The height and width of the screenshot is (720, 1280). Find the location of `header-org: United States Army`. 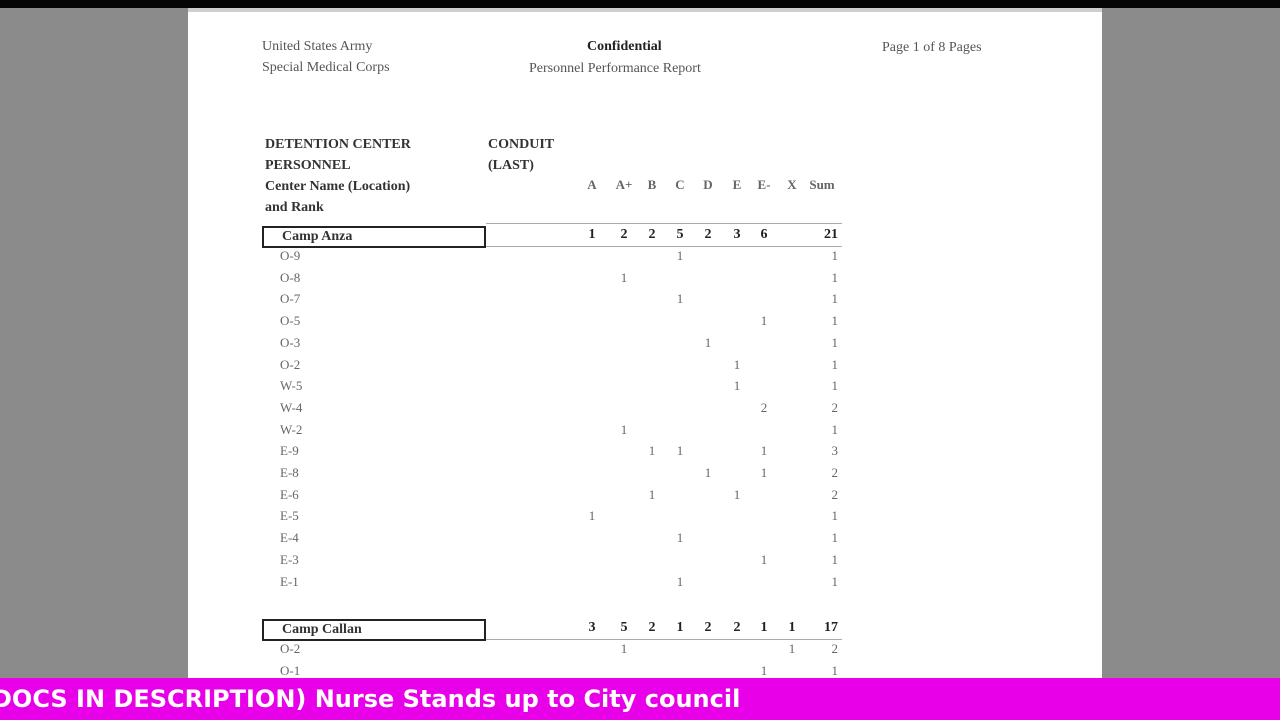

header-org: United States Army is located at coordinates (317, 46).